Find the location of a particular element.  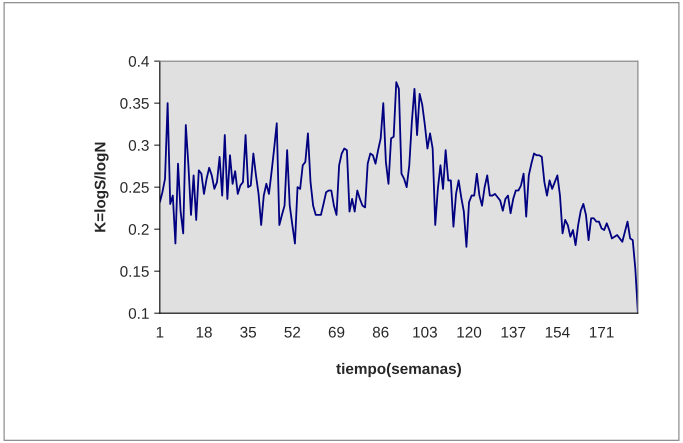

x-tick-label: 86 is located at coordinates (380, 332).